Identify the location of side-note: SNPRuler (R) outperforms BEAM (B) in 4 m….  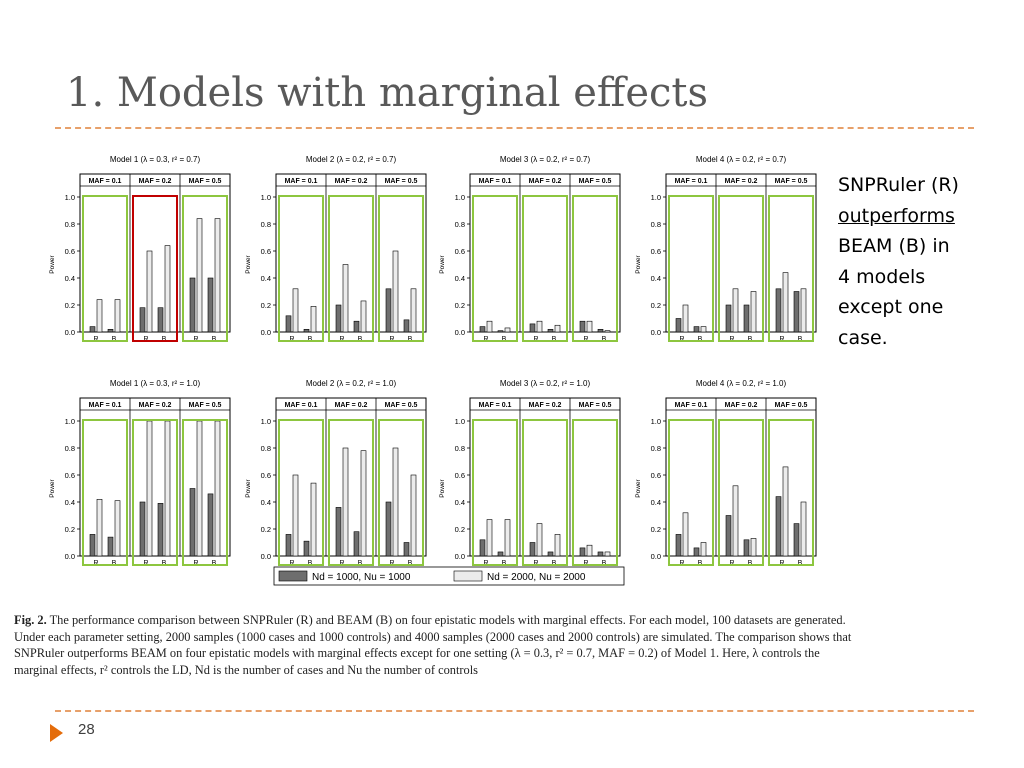
(918, 261).